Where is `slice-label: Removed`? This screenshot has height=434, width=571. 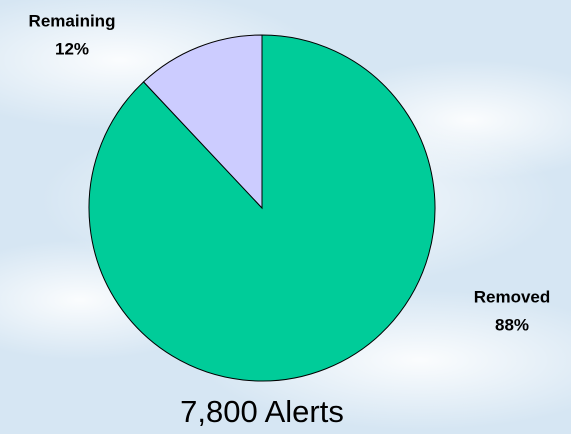 slice-label: Removed is located at coordinates (512, 296).